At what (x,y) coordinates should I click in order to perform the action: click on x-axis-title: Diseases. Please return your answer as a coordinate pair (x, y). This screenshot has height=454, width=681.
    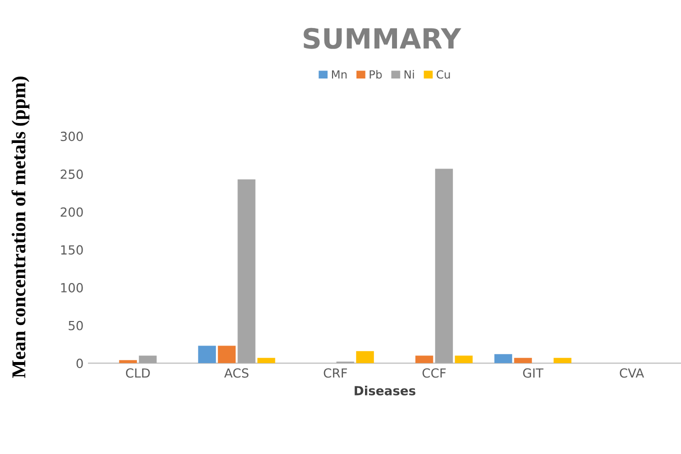
    Looking at the image, I should click on (385, 391).